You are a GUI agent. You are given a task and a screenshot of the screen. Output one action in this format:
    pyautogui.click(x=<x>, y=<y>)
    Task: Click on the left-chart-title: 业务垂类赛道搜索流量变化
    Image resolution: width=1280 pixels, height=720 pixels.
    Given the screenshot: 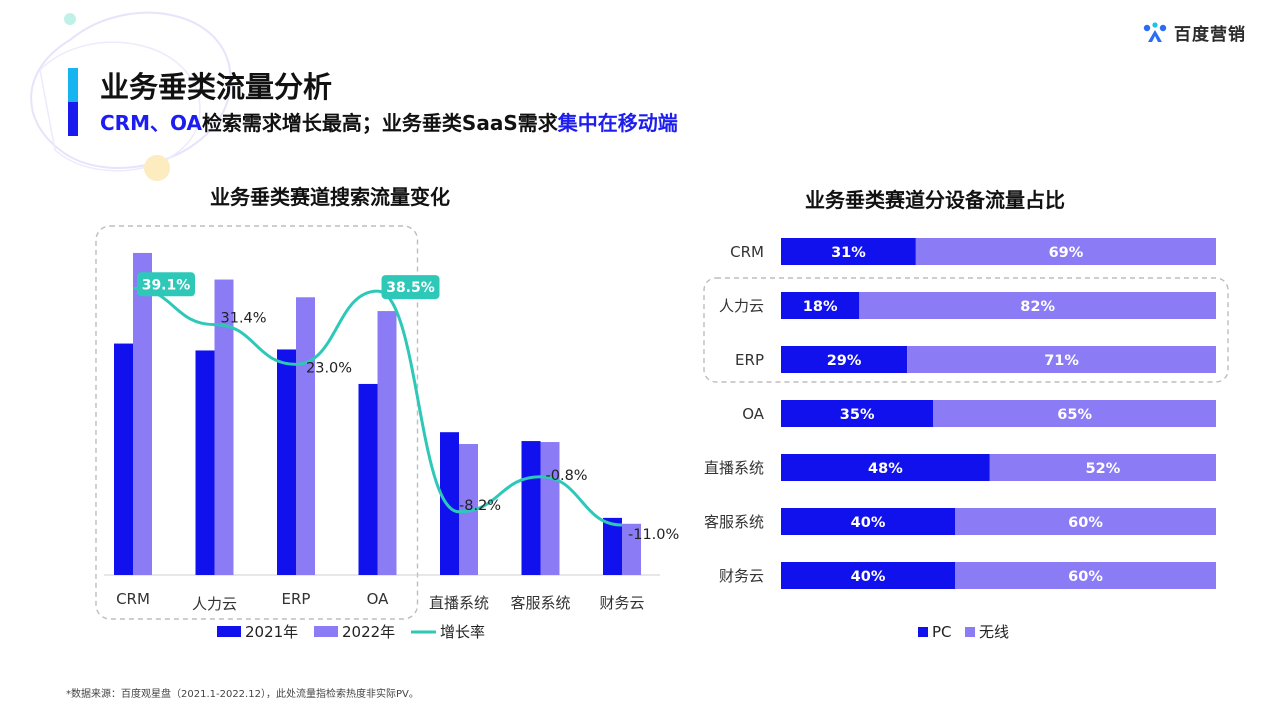 What is the action you would take?
    pyautogui.click(x=330, y=197)
    